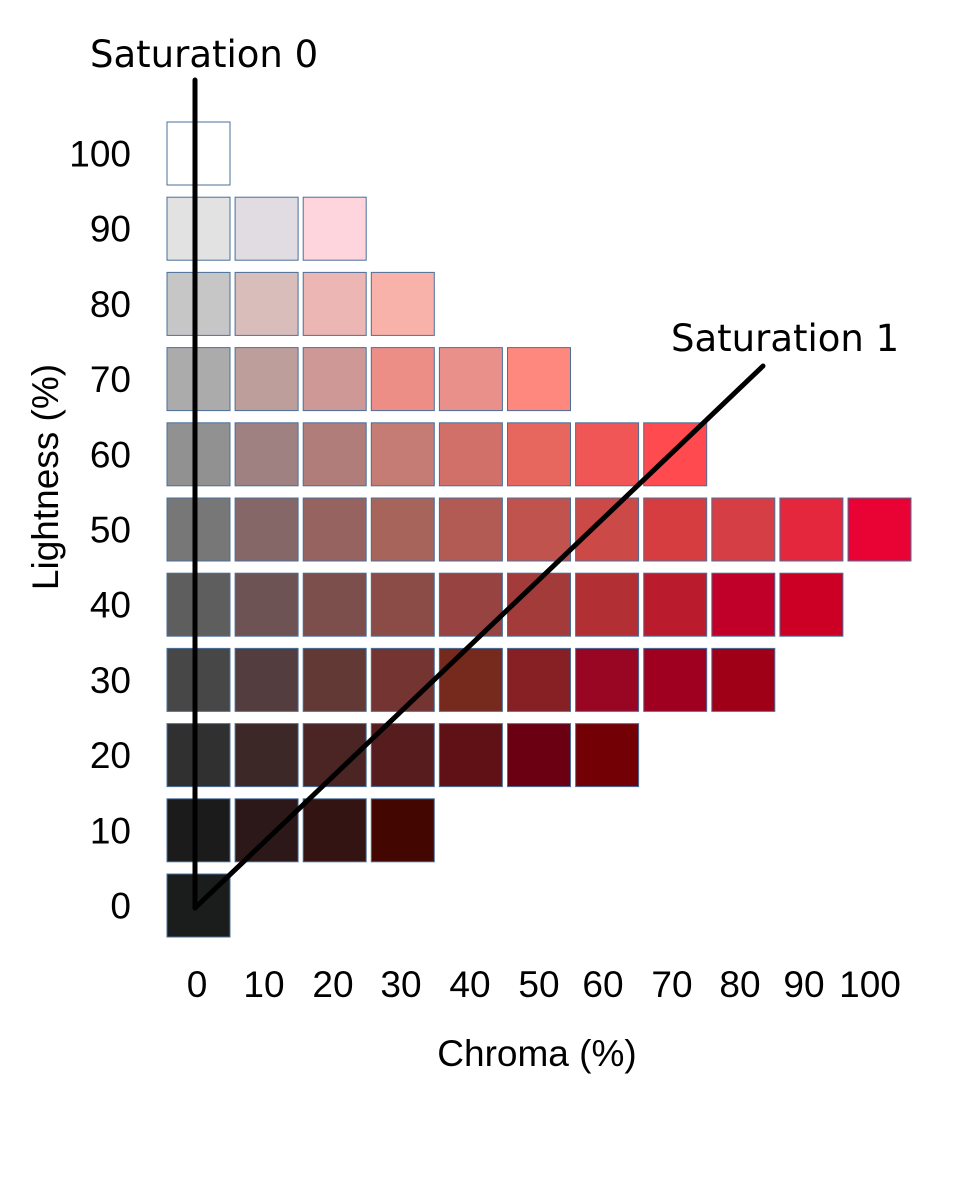 The image size is (958, 1200). I want to click on swatch-l100-c0, so click(198, 153).